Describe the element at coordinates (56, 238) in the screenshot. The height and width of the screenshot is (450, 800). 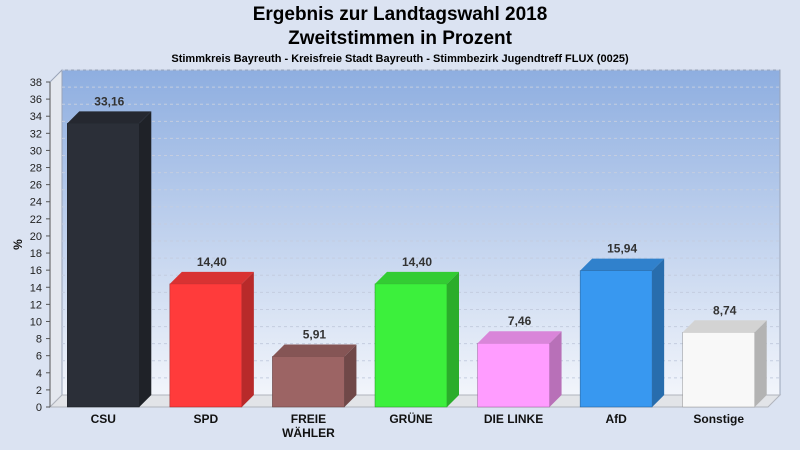
I see `plot-side-wall` at that location.